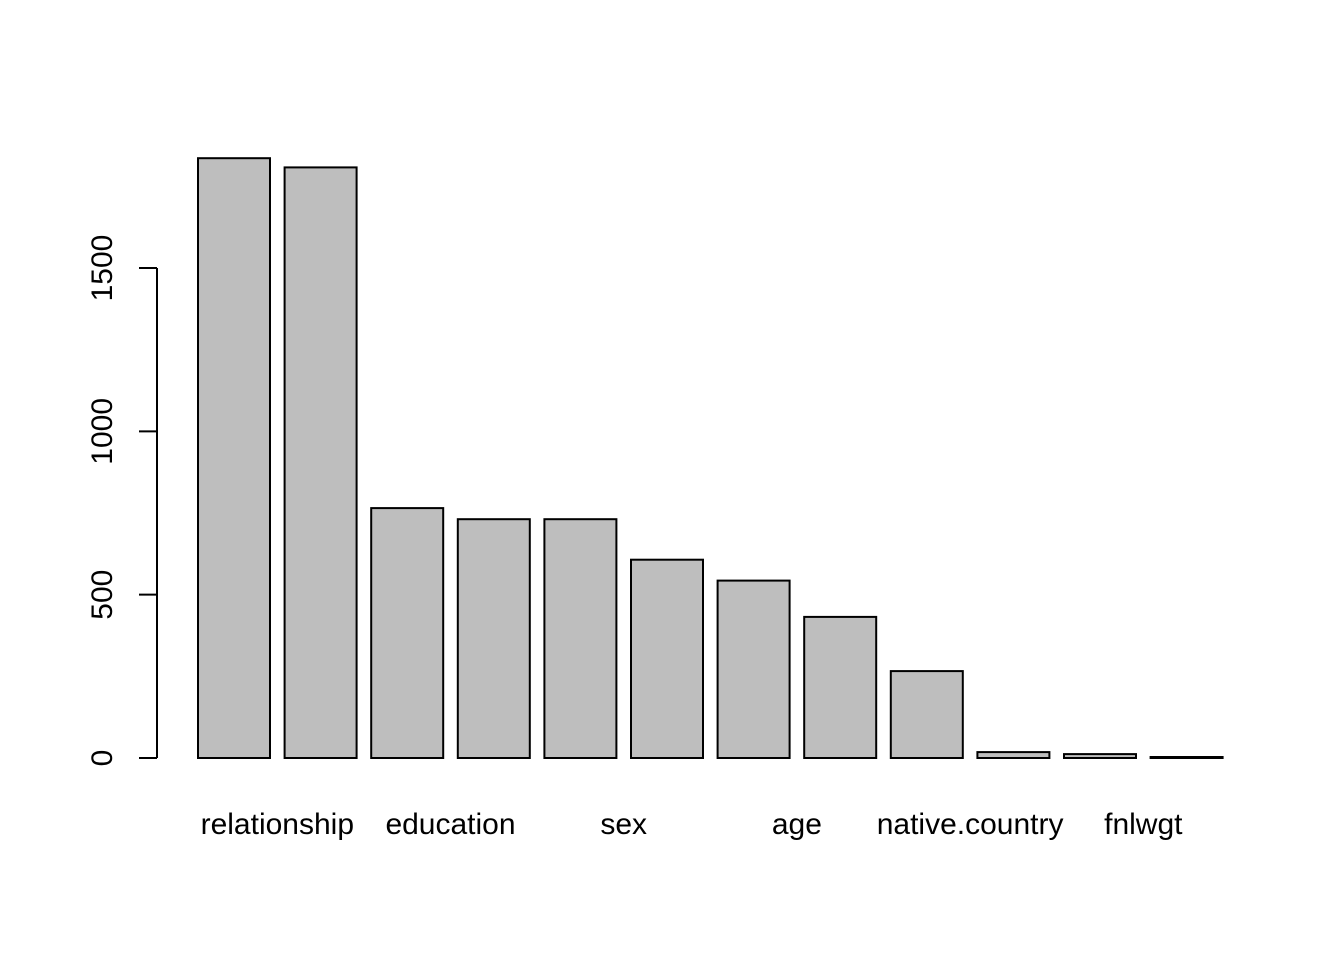  Describe the element at coordinates (102, 431) in the screenshot. I see `y-tick-label-1000: 1000` at that location.